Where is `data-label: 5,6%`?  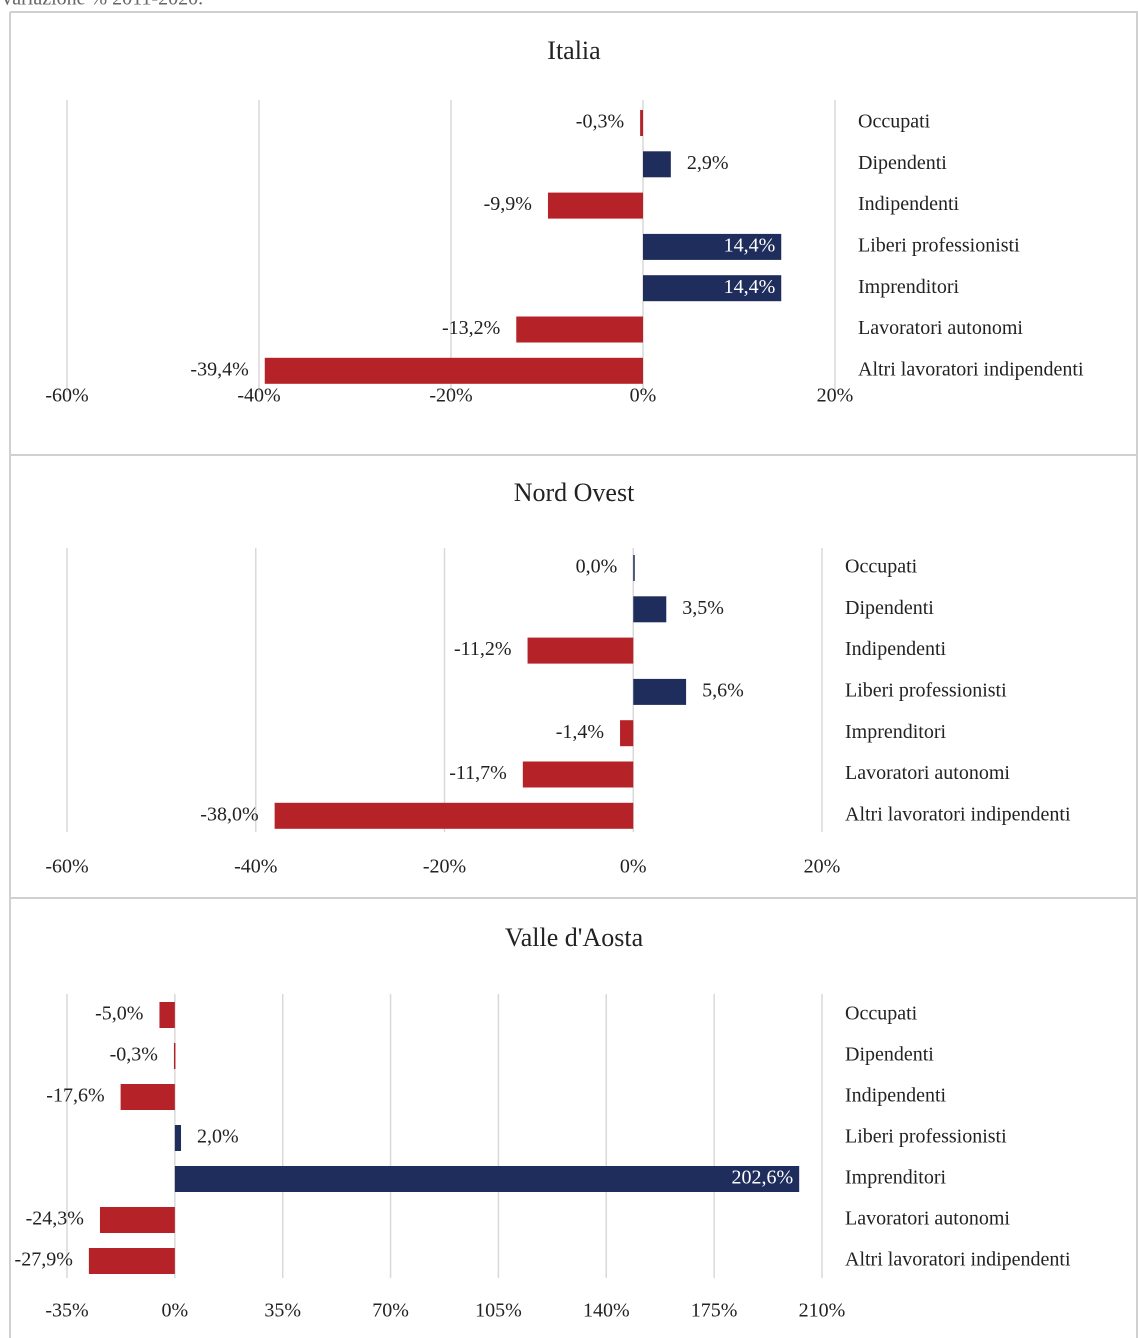
data-label: 5,6% is located at coordinates (723, 690).